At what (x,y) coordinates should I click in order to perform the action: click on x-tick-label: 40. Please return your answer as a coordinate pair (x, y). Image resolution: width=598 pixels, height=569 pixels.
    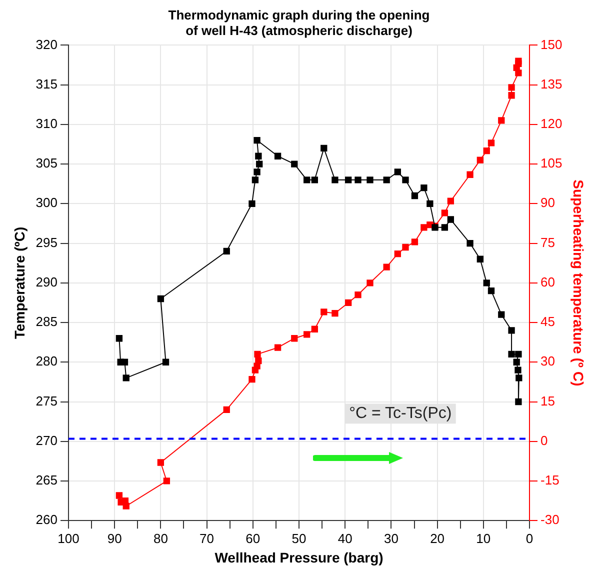
    Looking at the image, I should click on (345, 538).